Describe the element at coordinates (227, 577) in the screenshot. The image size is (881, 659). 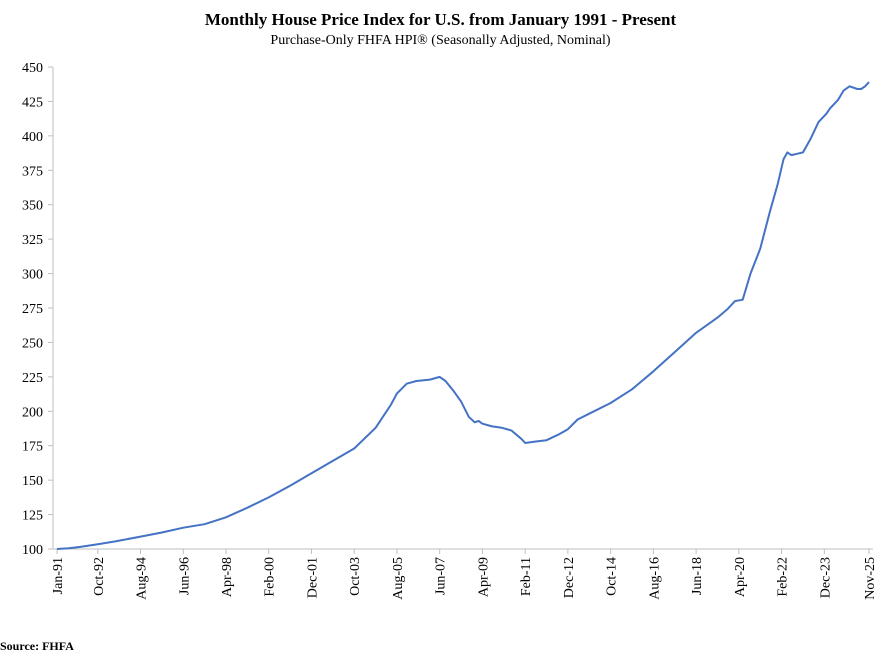
I see `x-tick-label: Apr-98` at that location.